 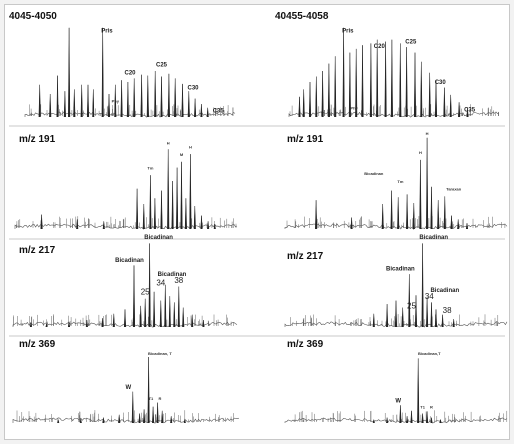 What do you see at coordinates (396, 381) in the screenshot?
I see `panel-mr3: m/z 369 W Bicadinan,T T1 R` at bounding box center [396, 381].